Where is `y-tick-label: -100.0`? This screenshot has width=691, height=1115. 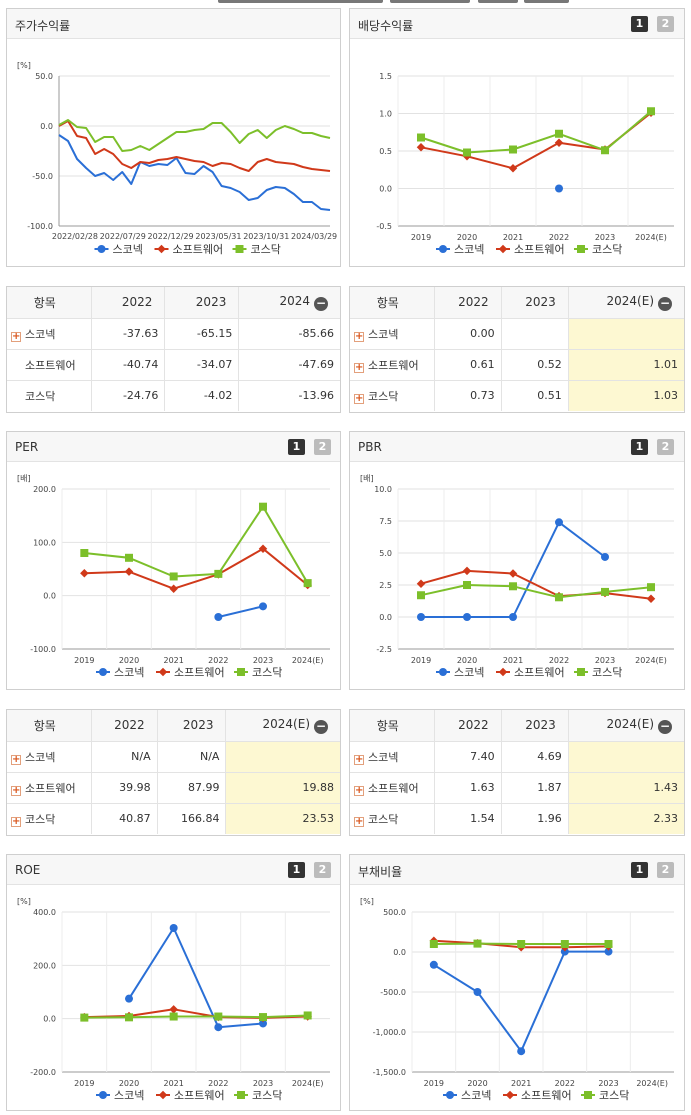 y-tick-label: -100.0 is located at coordinates (43, 649).